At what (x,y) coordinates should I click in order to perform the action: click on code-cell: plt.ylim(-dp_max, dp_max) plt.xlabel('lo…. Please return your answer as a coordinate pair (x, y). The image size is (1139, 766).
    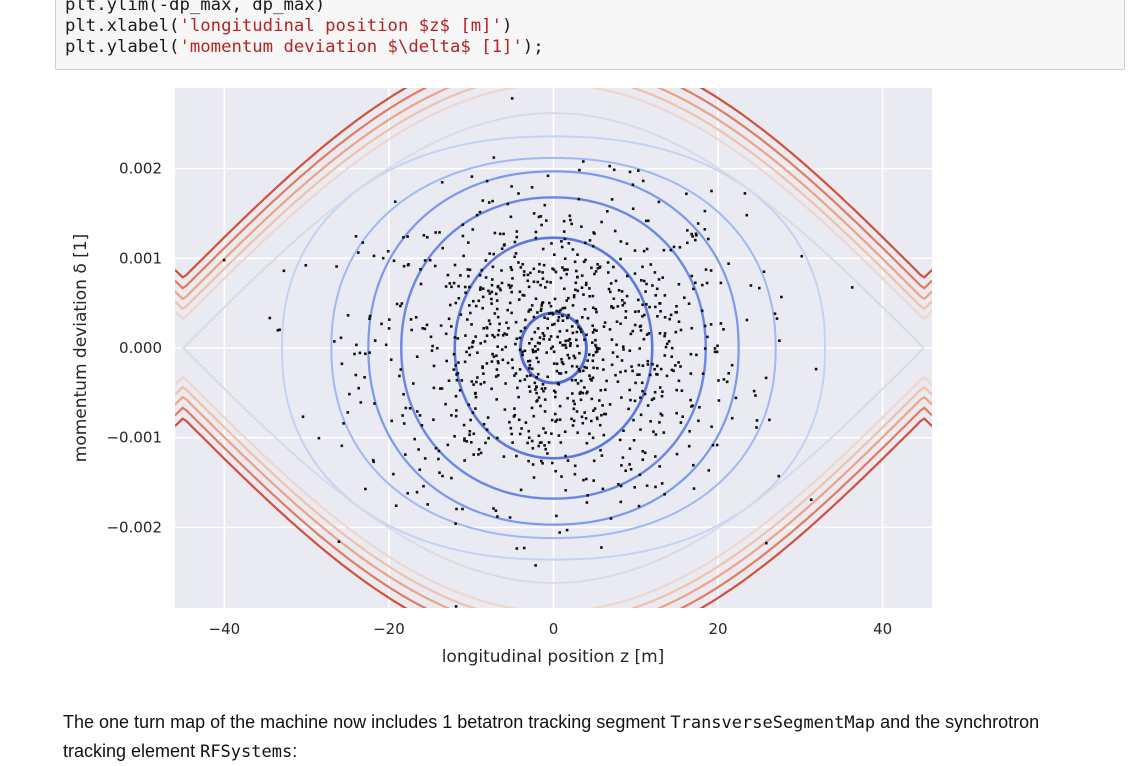
    Looking at the image, I should click on (590, 35).